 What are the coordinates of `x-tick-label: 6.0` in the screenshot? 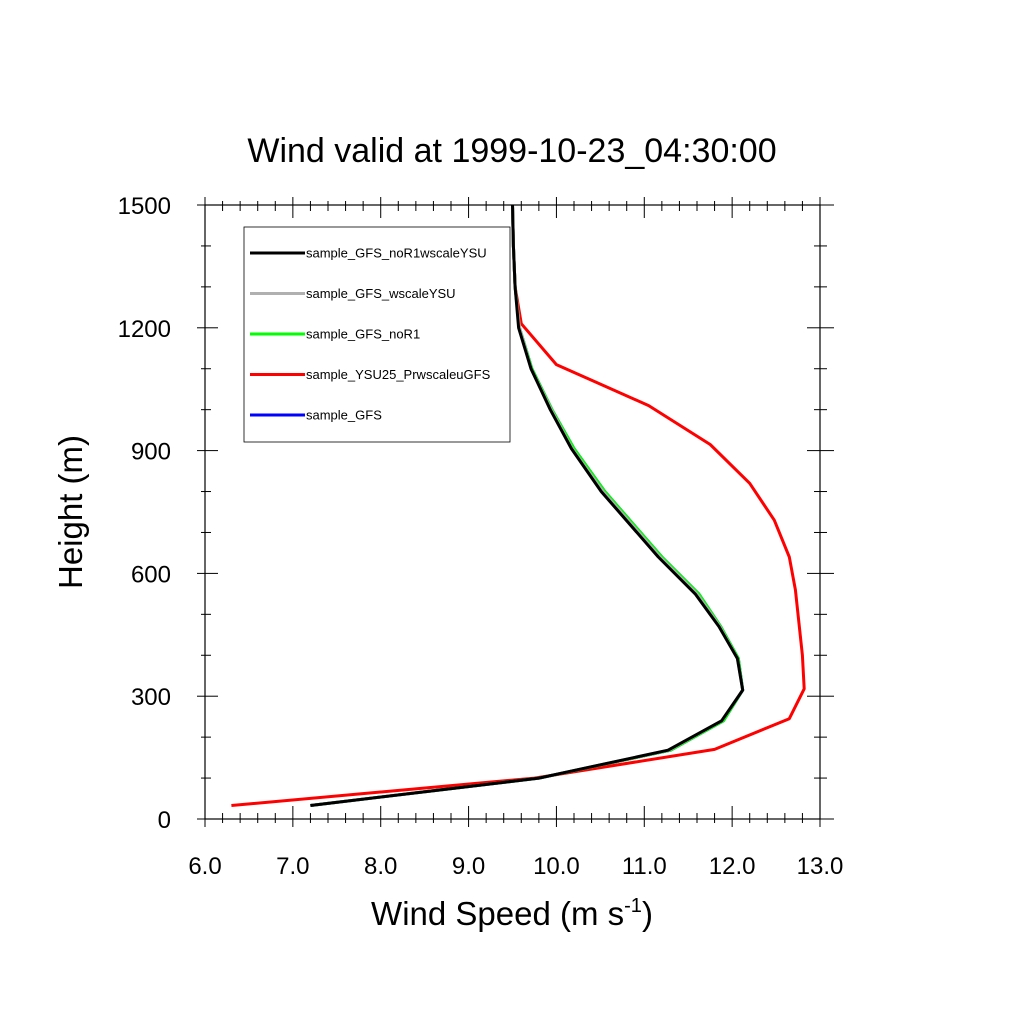 It's located at (204, 866).